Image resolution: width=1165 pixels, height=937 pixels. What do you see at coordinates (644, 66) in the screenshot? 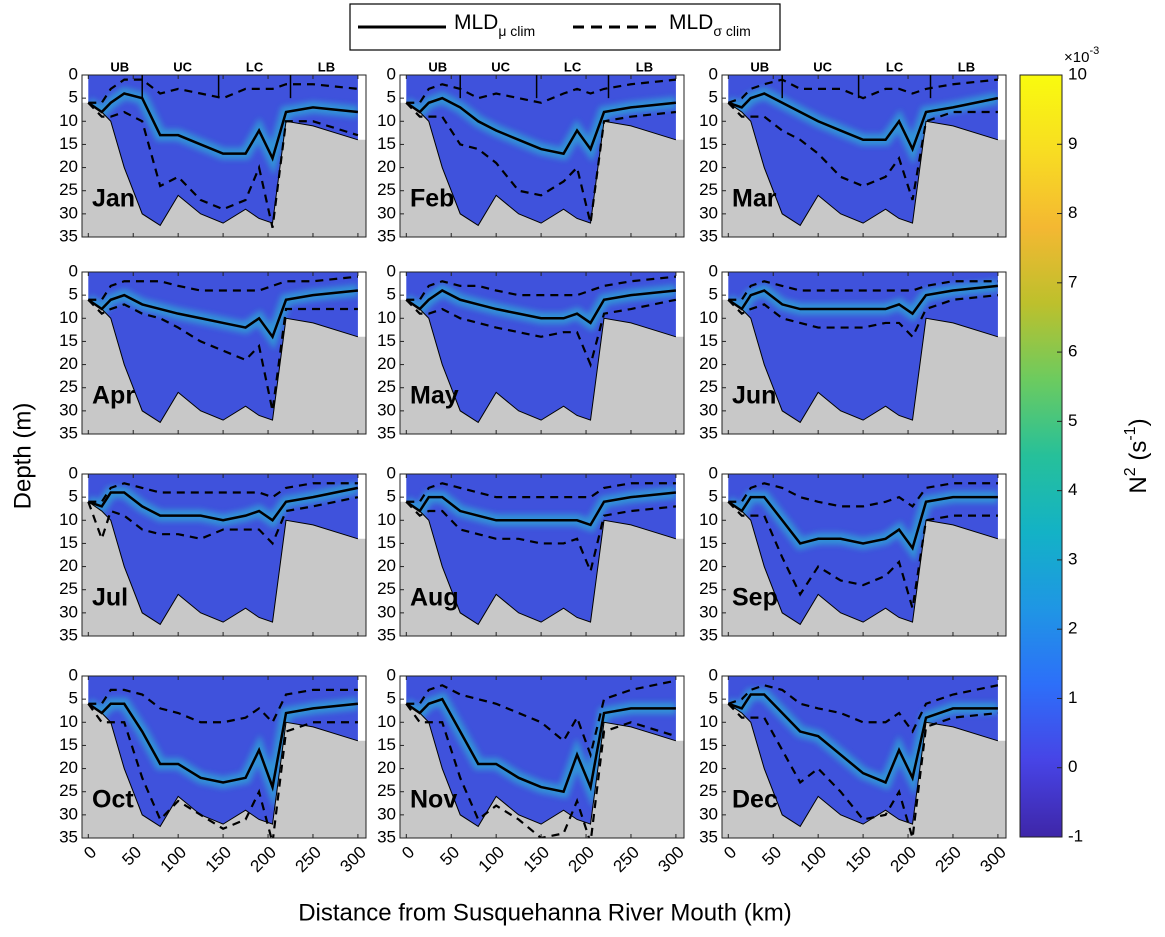
I see `region-label: LB` at bounding box center [644, 66].